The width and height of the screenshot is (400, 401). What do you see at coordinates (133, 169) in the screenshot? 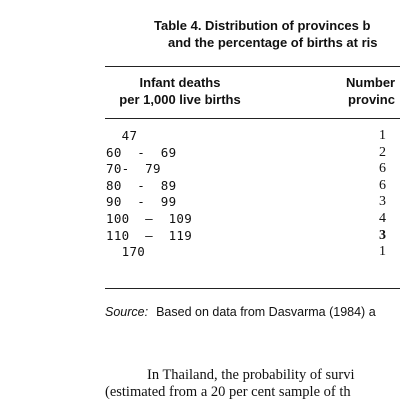
I see `infant-death-rate-cell: 70- 79` at bounding box center [133, 169].